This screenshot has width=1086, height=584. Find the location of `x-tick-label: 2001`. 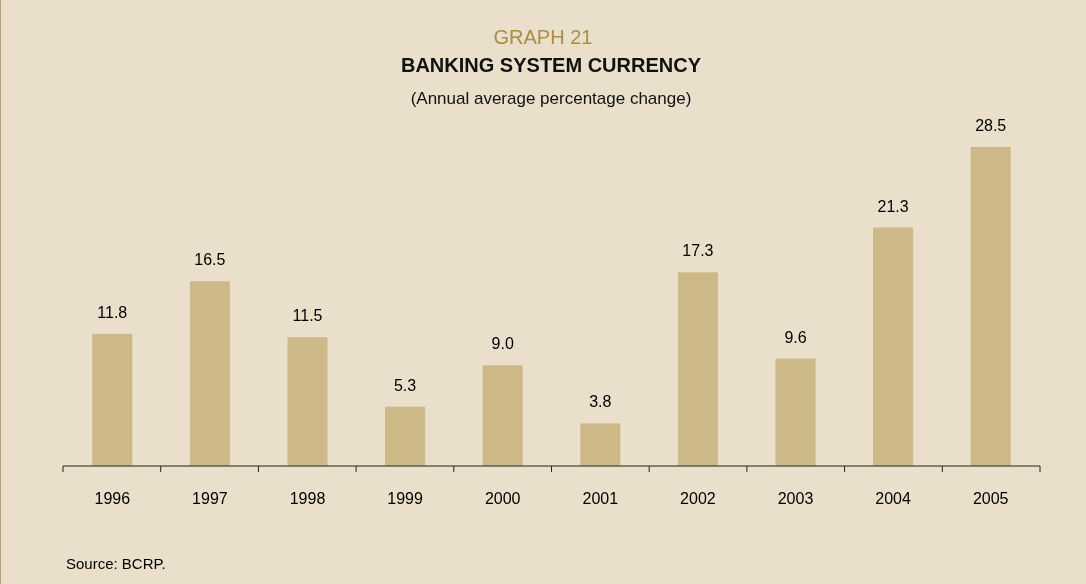

x-tick-label: 2001 is located at coordinates (600, 498).